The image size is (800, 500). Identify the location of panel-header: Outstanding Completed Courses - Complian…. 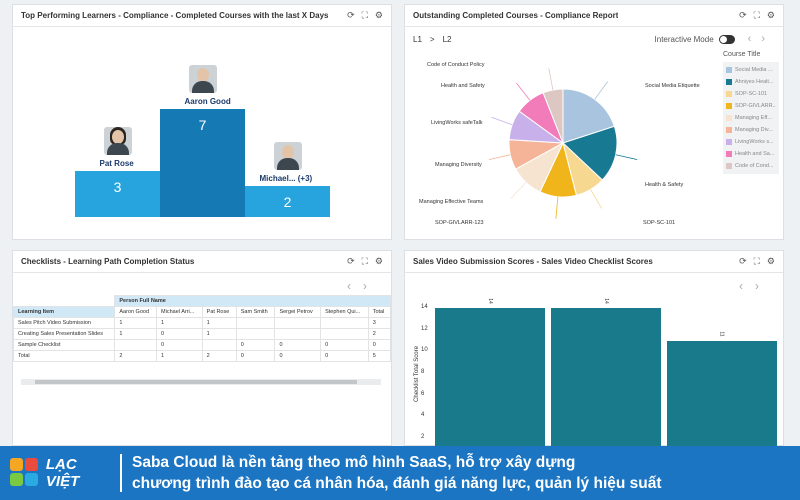
(594, 16).